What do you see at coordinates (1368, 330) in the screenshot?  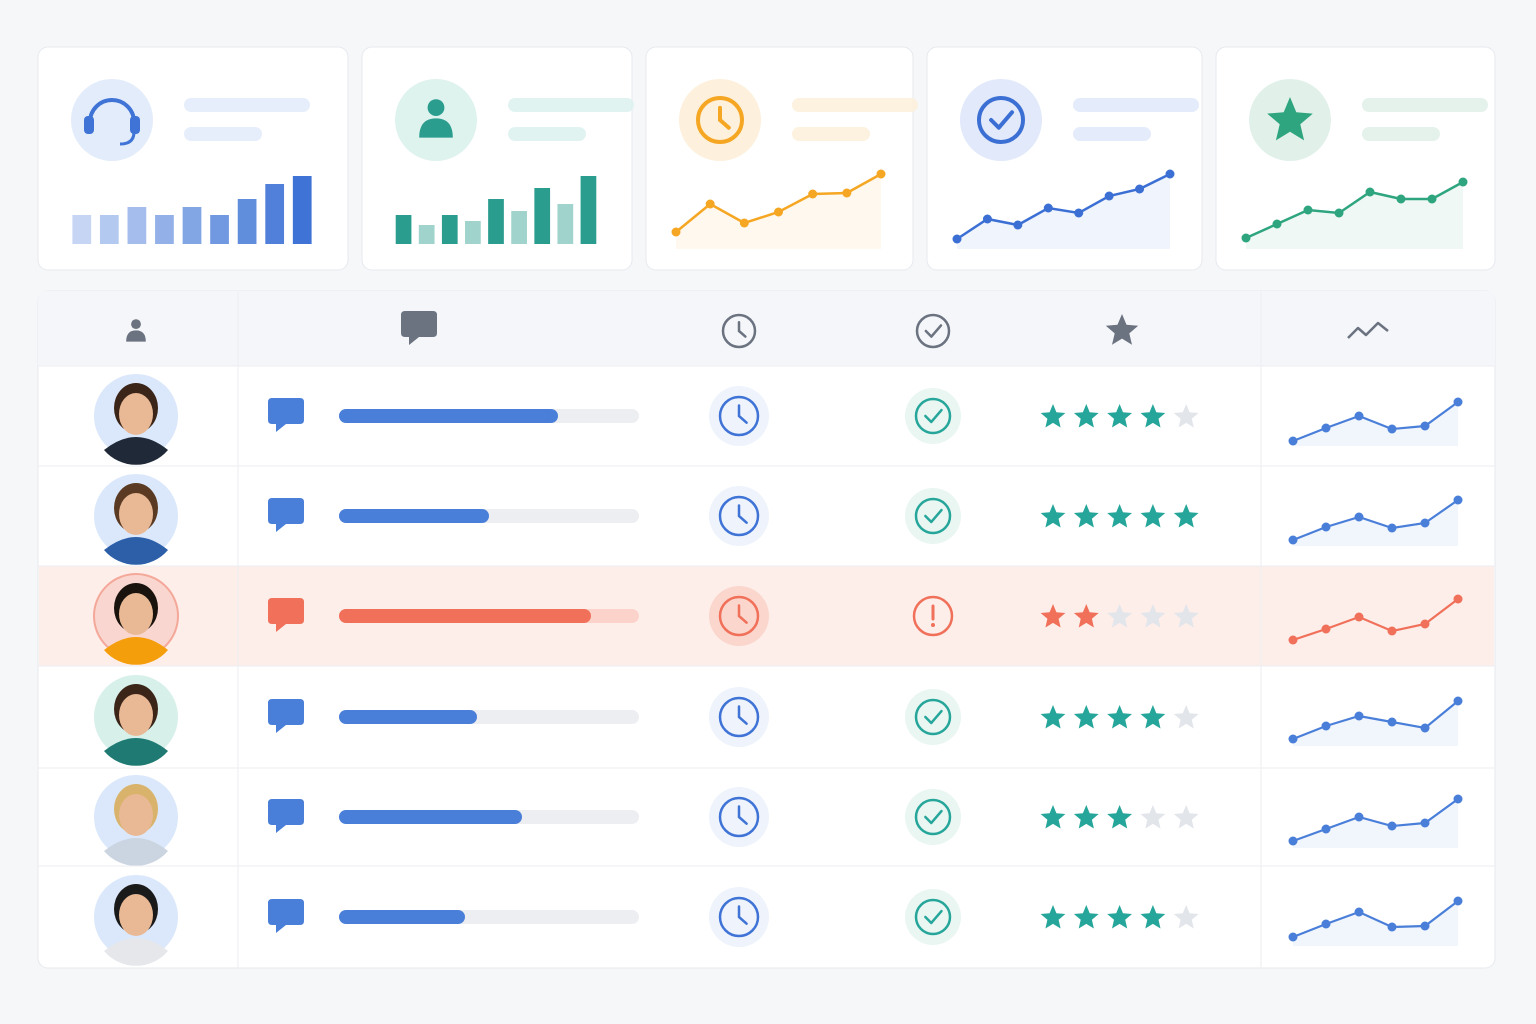 I see `trend-icon` at bounding box center [1368, 330].